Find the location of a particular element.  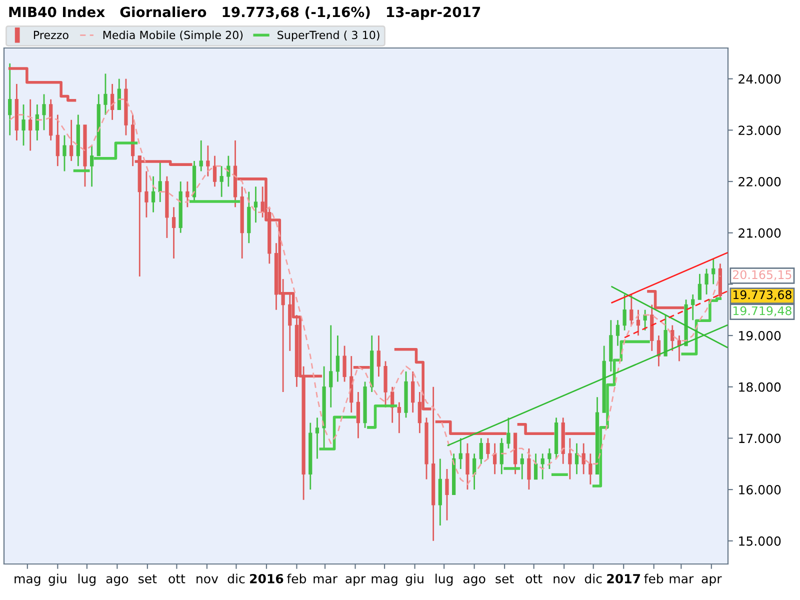

data-label: 20.165,15 is located at coordinates (762, 275).